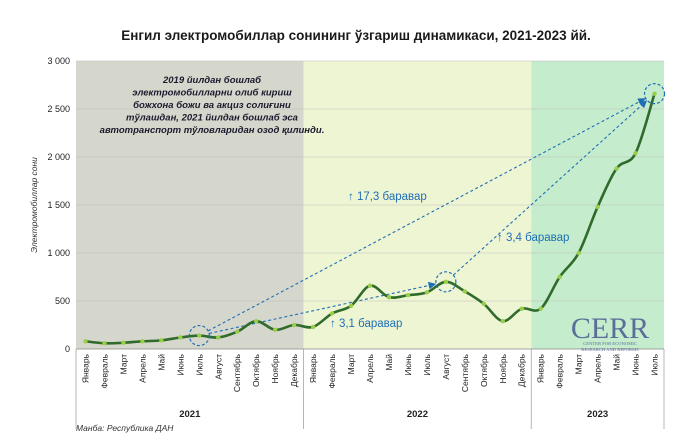  I want to click on year-label: 2022, so click(417, 414).